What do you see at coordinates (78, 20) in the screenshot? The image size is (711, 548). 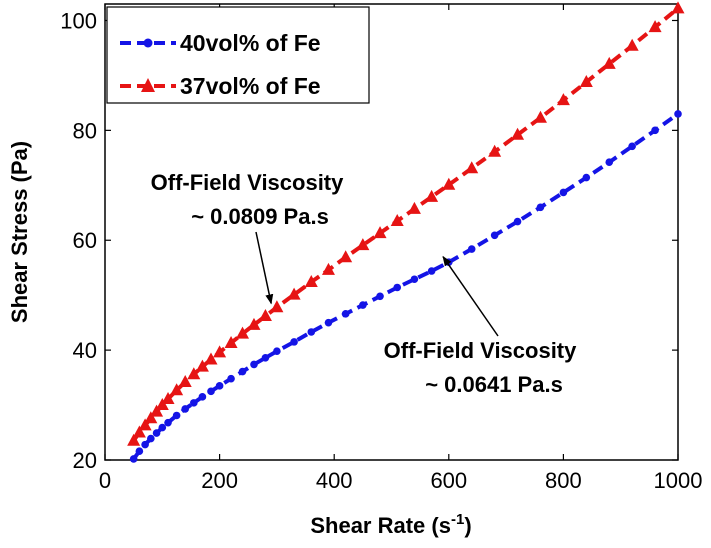 I see `y-tick-label: 100` at bounding box center [78, 20].